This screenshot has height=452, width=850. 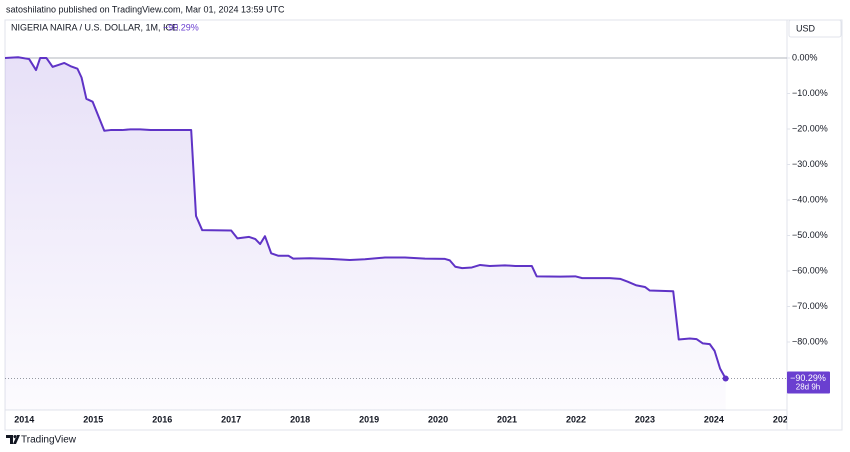 I want to click on countdown-label: 28d 9h, so click(x=808, y=387).